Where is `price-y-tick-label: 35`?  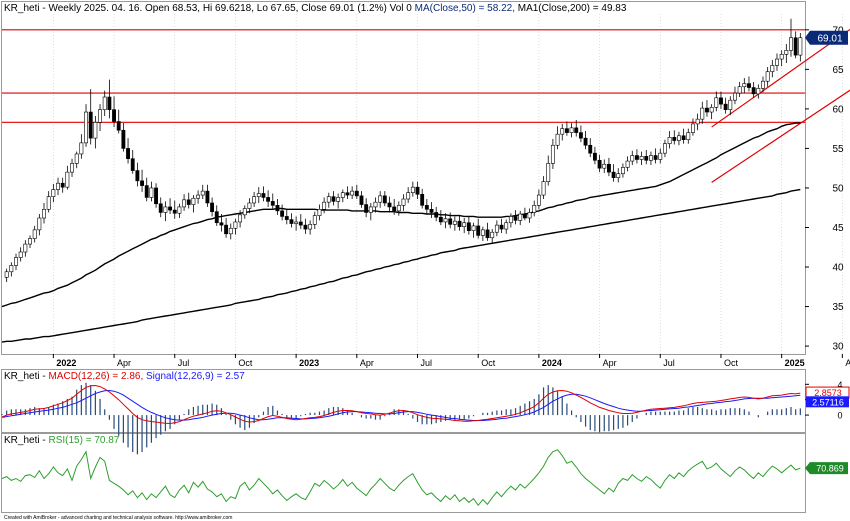
price-y-tick-label: 35 is located at coordinates (838, 307).